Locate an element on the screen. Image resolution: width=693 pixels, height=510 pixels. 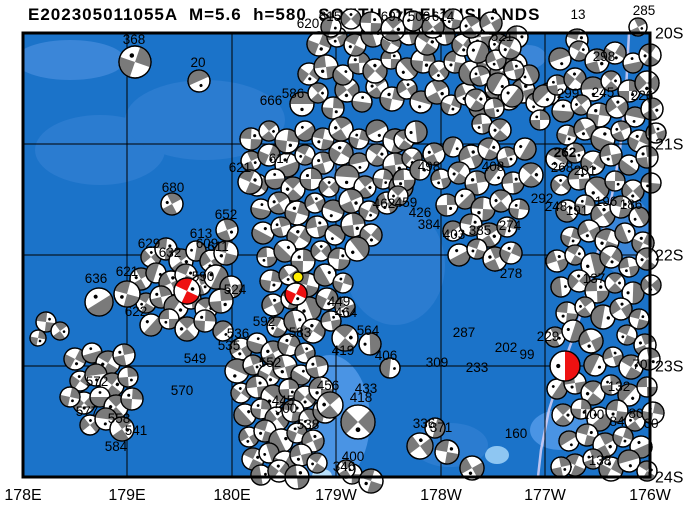
depth-label: 99 is located at coordinates (526, 354).